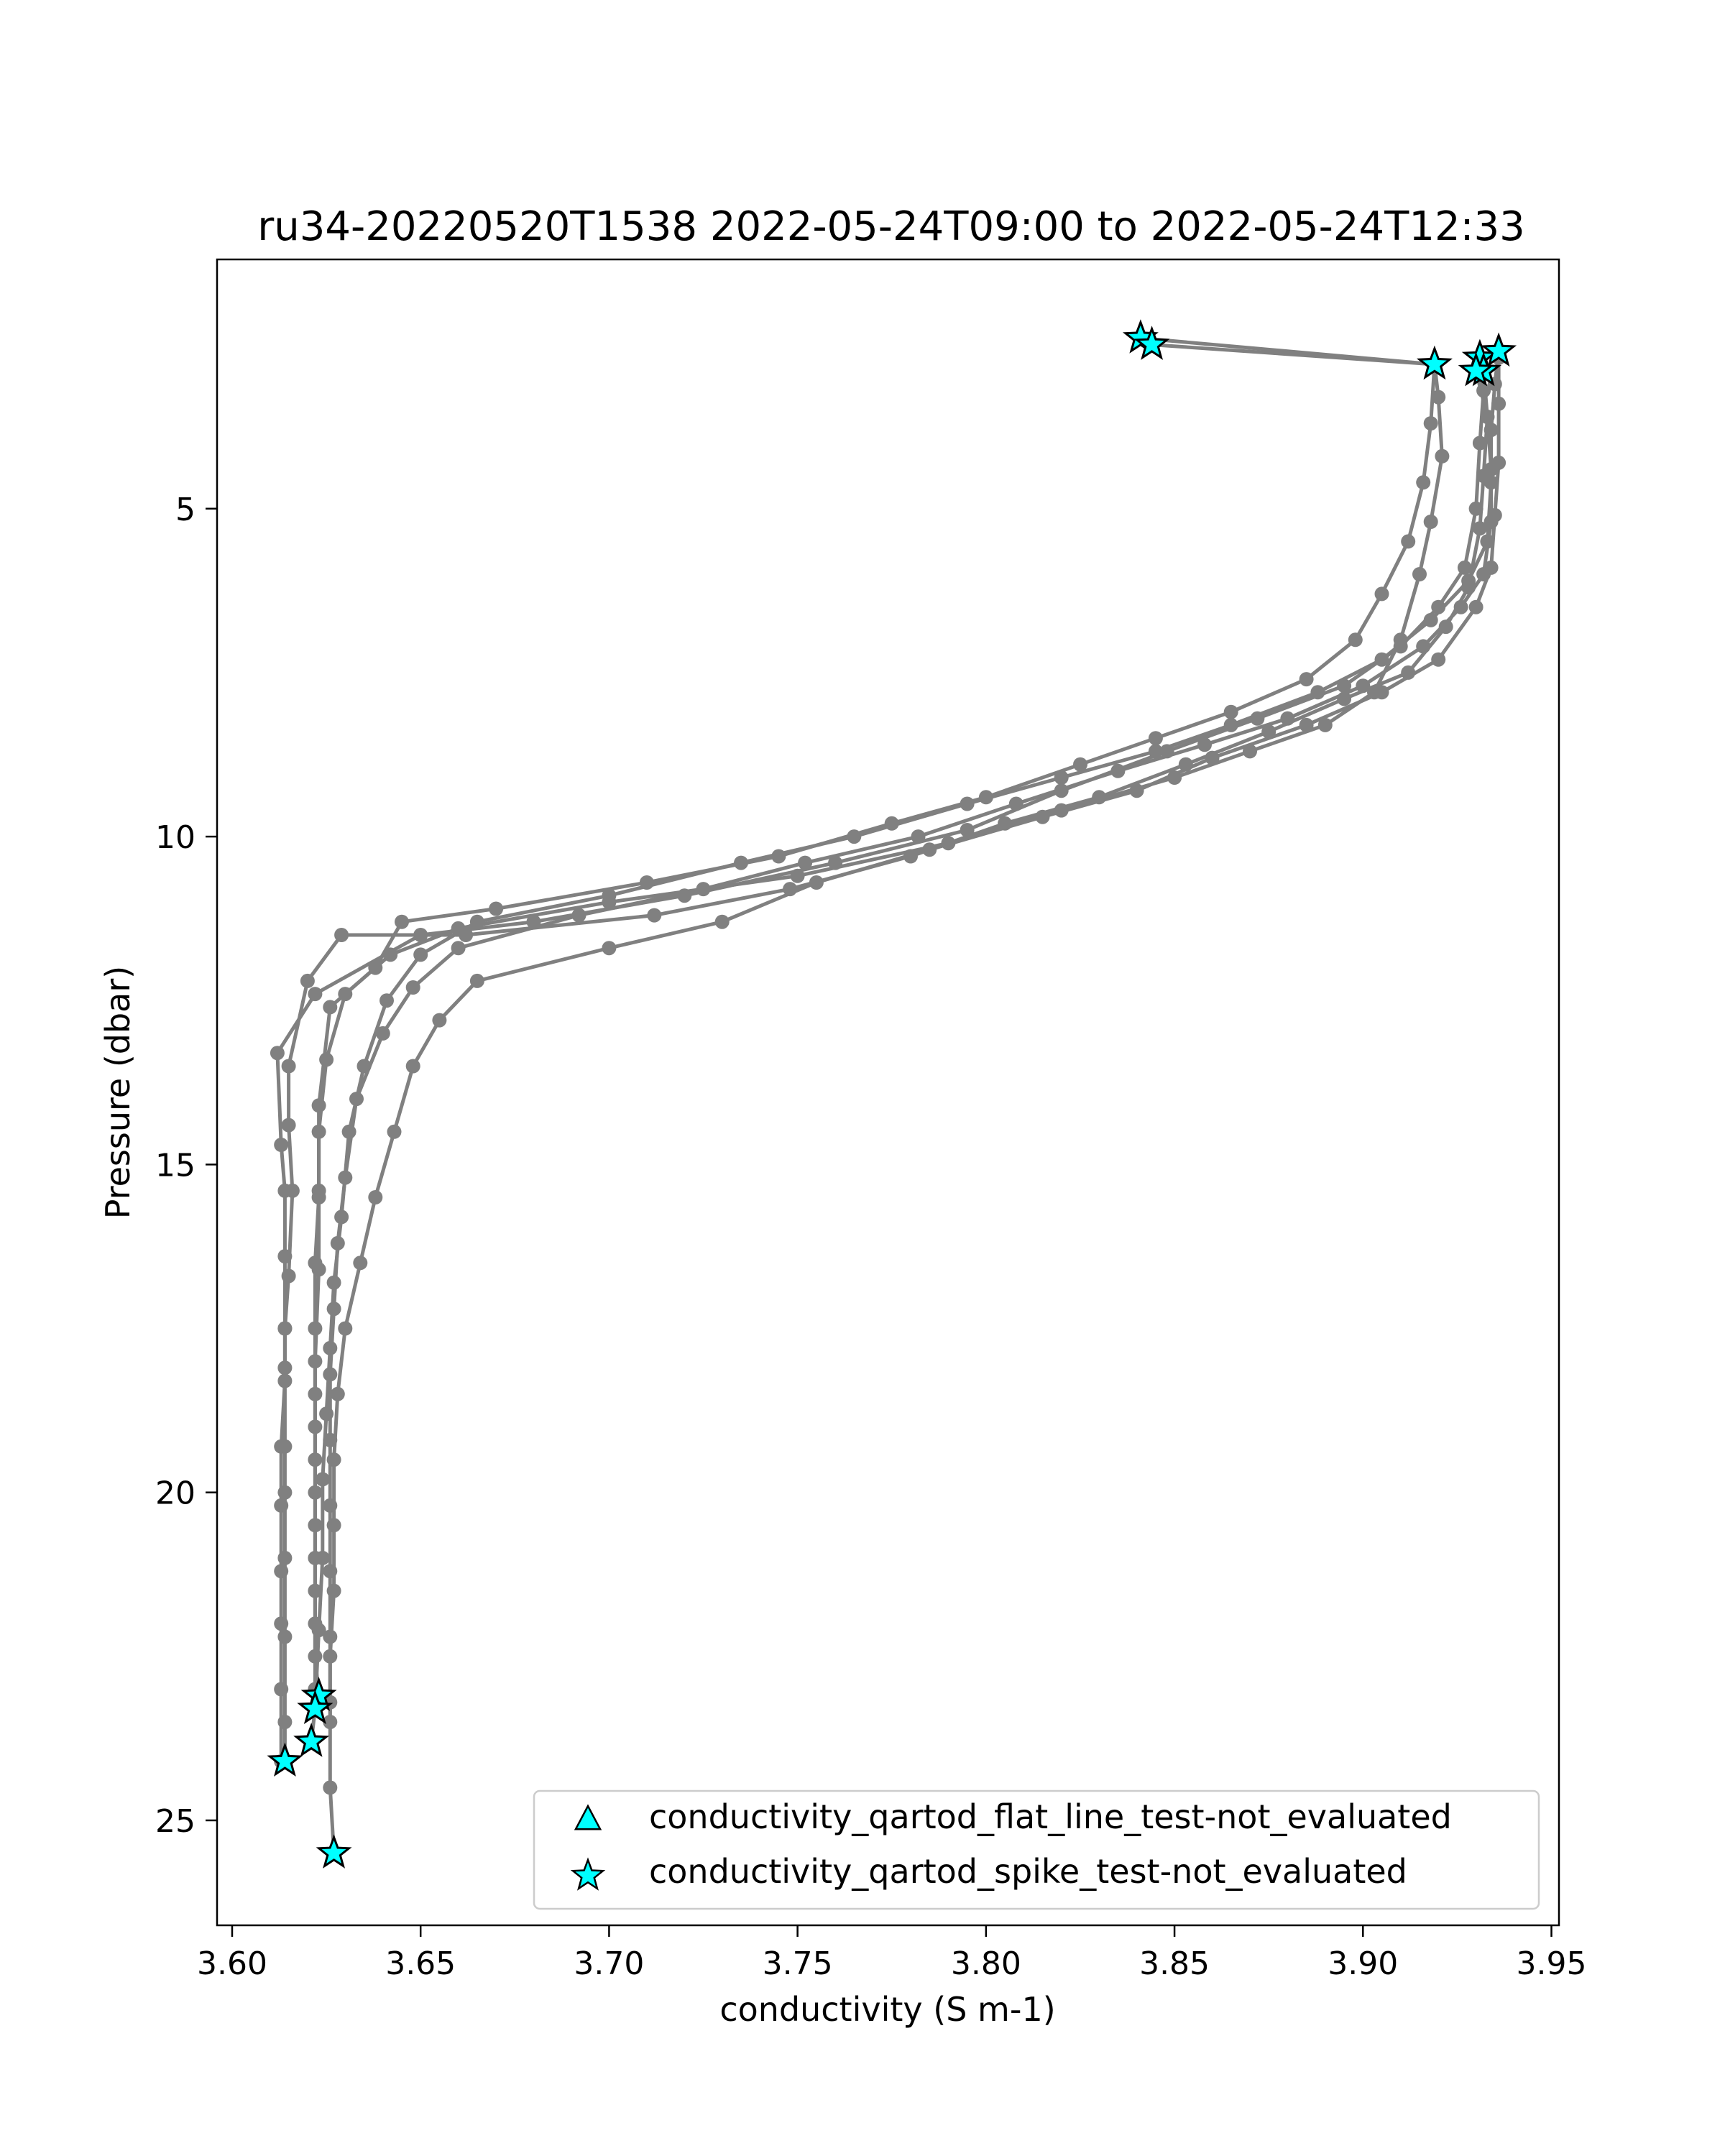 This screenshot has height=2156, width=1725. Describe the element at coordinates (798, 1964) in the screenshot. I see `x-tick-label: 3.75` at that location.